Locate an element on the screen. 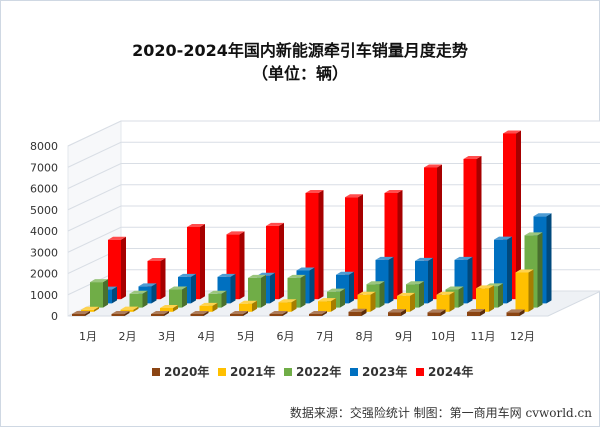  bar-2020年-10月 is located at coordinates (436, 312).